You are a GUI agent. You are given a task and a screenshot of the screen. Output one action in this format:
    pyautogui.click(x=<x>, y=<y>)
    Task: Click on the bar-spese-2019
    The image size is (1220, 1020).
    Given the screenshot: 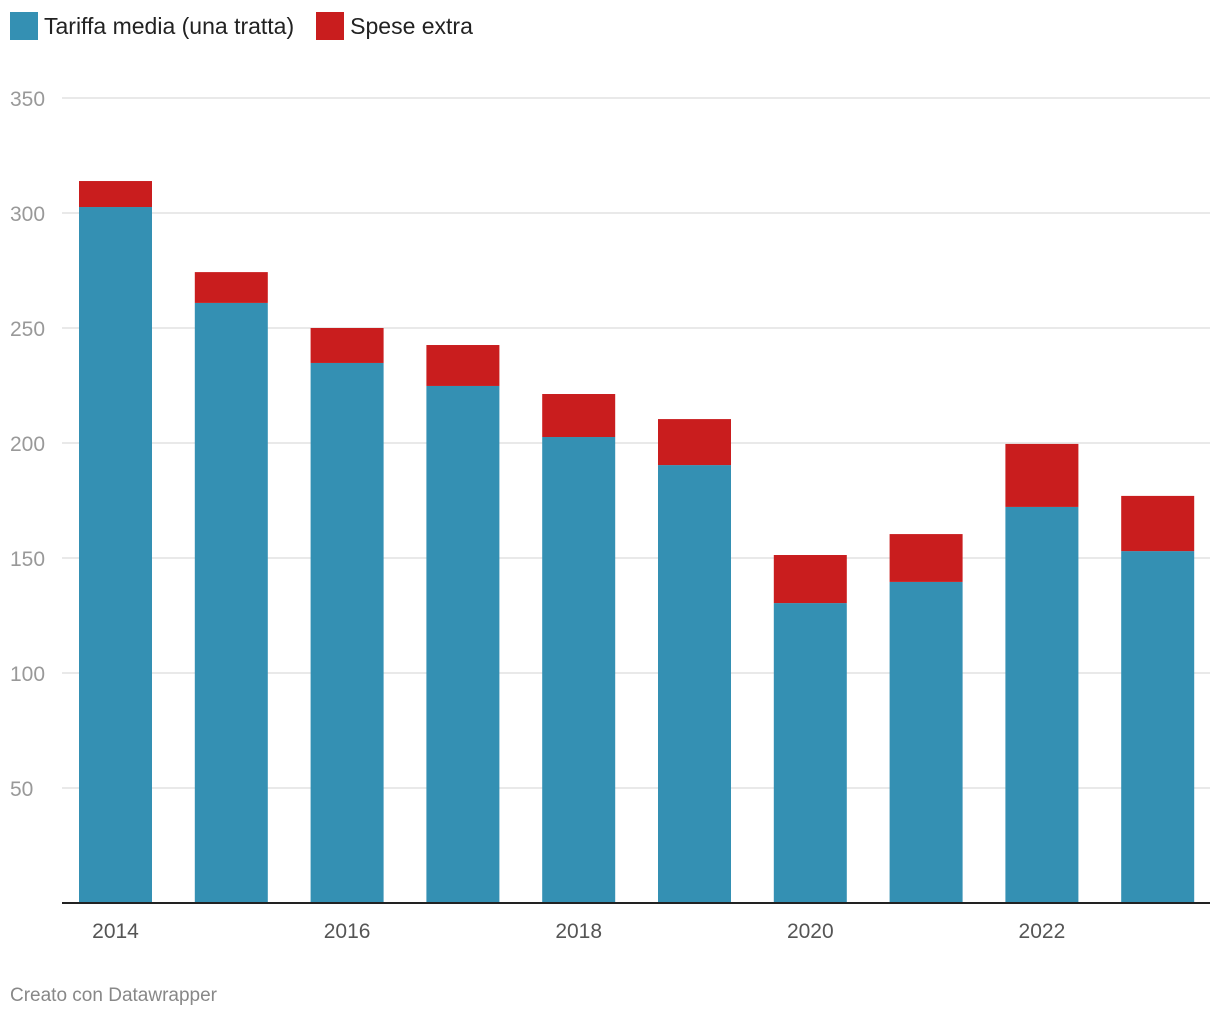 What is the action you would take?
    pyautogui.click(x=694, y=442)
    